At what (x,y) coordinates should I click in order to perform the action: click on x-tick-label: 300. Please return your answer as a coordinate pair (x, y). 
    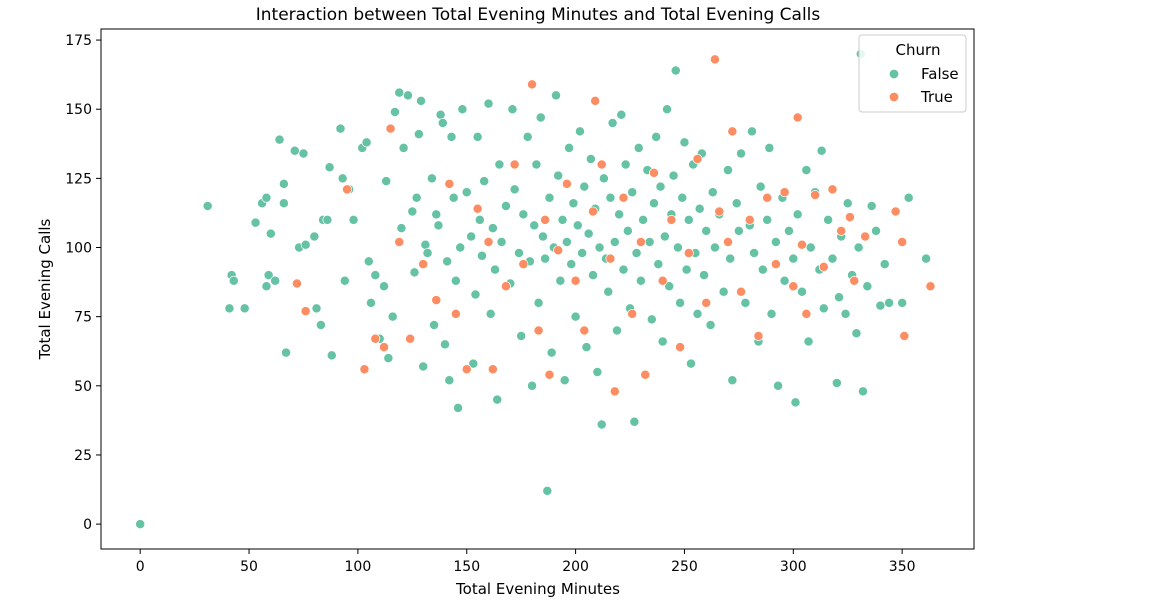
    Looking at the image, I should click on (793, 567).